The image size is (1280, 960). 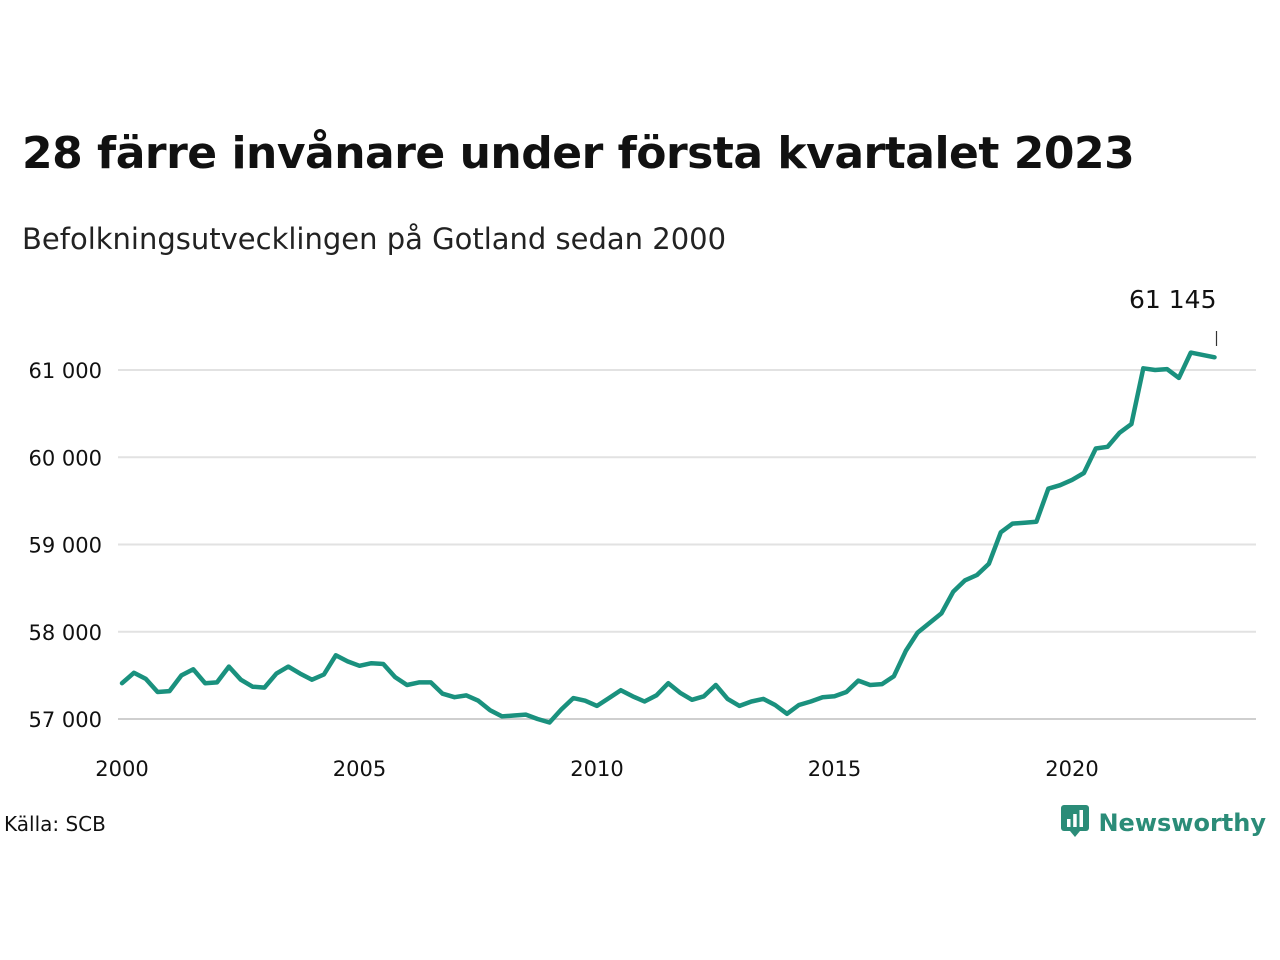 What do you see at coordinates (834, 769) in the screenshot?
I see `x-tick-label: 2015` at bounding box center [834, 769].